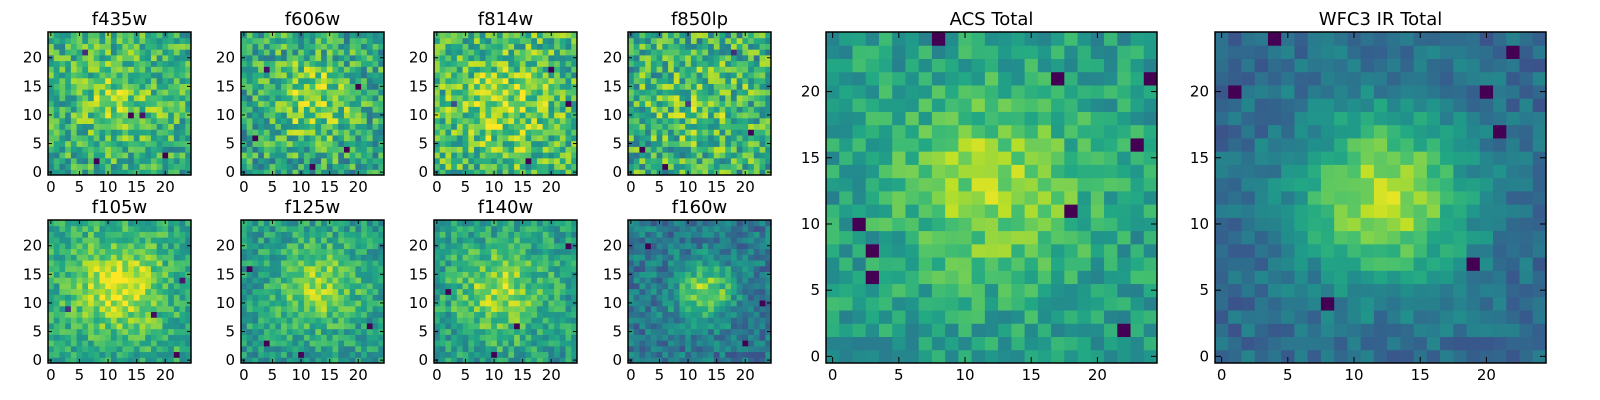 The height and width of the screenshot is (400, 1600). What do you see at coordinates (312, 291) in the screenshot?
I see `axes-frame` at bounding box center [312, 291].